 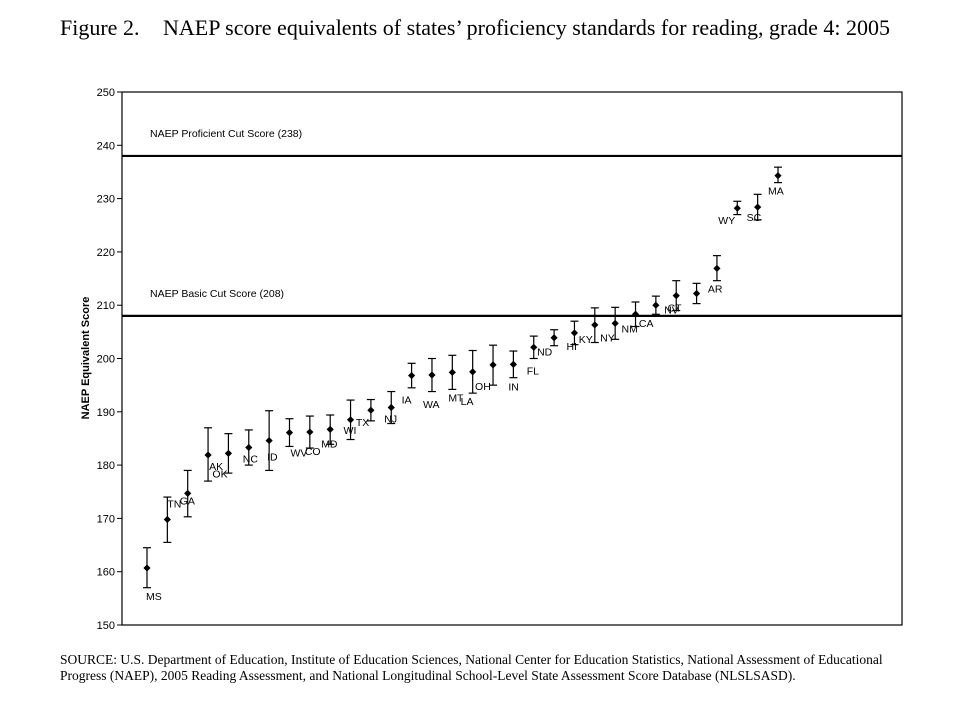 What do you see at coordinates (671, 311) in the screenshot?
I see `point-label: NV` at bounding box center [671, 311].